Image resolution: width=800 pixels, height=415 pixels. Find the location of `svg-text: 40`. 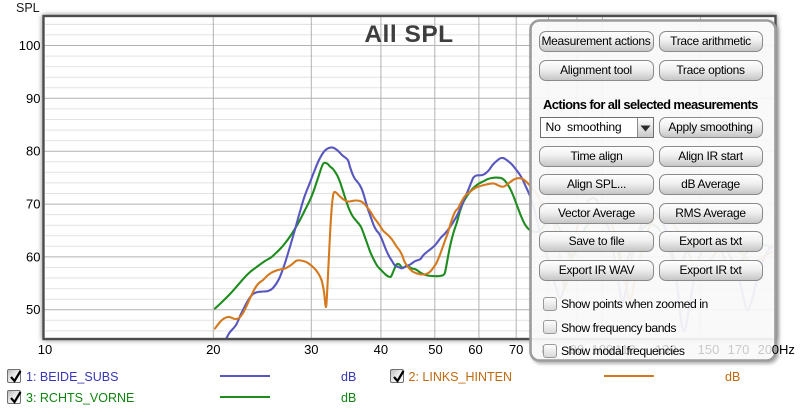

svg-text: 40 is located at coordinates (381, 349).